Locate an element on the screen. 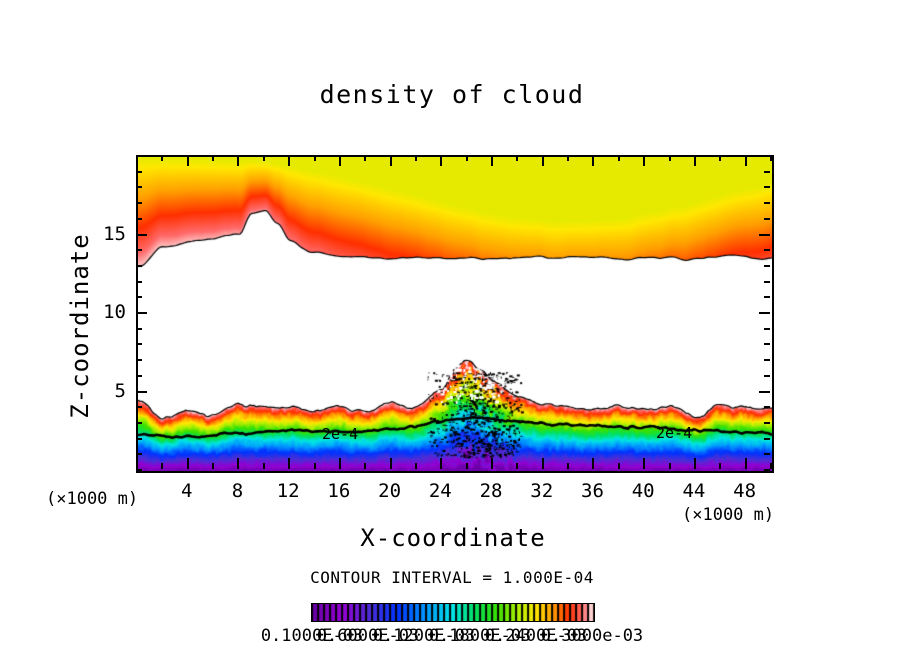  colorbar-tick-label: 0.3000e-03 is located at coordinates (592, 636).